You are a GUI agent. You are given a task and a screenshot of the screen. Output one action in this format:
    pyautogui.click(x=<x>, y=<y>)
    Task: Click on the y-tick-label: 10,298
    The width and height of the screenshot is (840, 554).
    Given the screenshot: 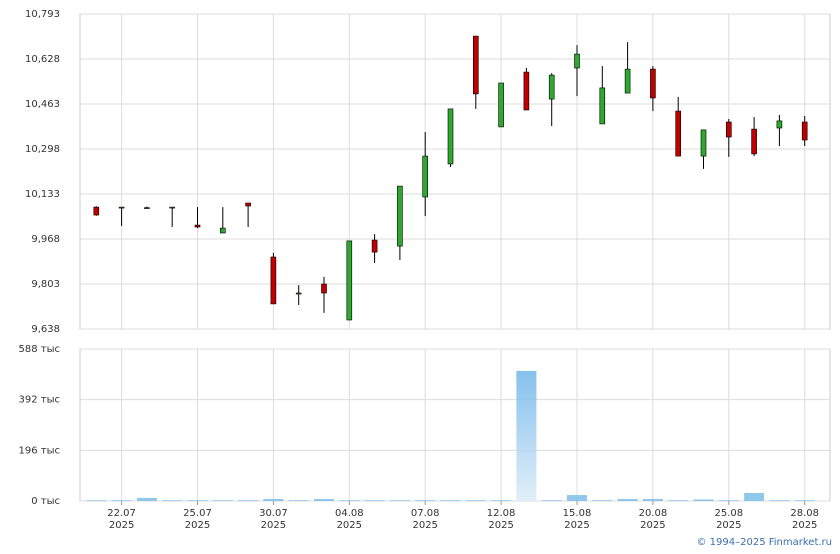 What is the action you would take?
    pyautogui.click(x=42, y=149)
    